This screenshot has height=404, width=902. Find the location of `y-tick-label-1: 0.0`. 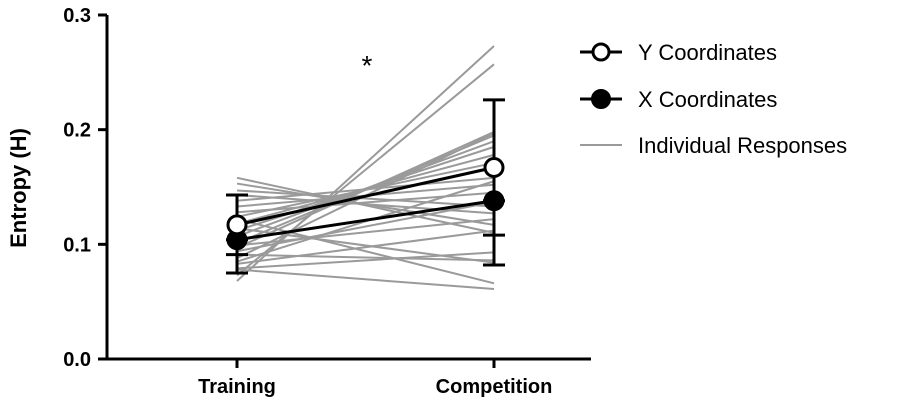

y-tick-label-1: 0.0 is located at coordinates (77, 360).